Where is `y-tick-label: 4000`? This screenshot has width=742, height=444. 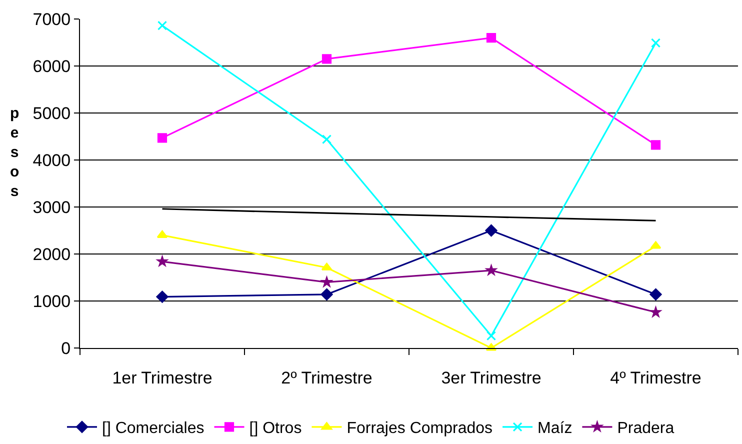
y-tick-label: 4000 is located at coordinates (51, 160).